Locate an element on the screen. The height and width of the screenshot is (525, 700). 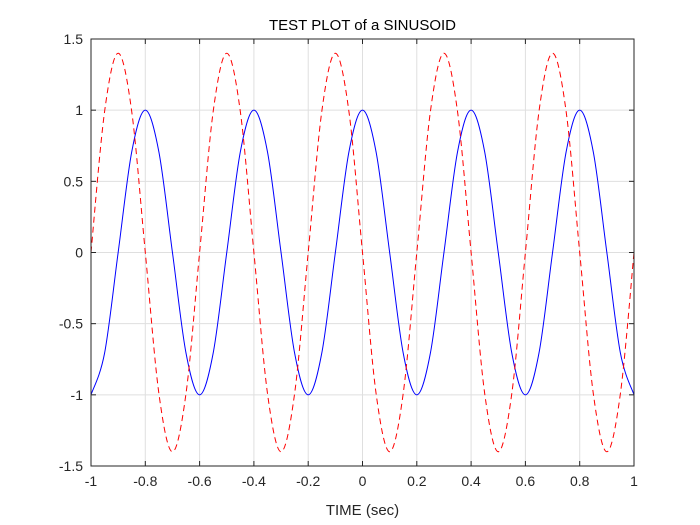
x-tick-label: -0.8 is located at coordinates (145, 481).